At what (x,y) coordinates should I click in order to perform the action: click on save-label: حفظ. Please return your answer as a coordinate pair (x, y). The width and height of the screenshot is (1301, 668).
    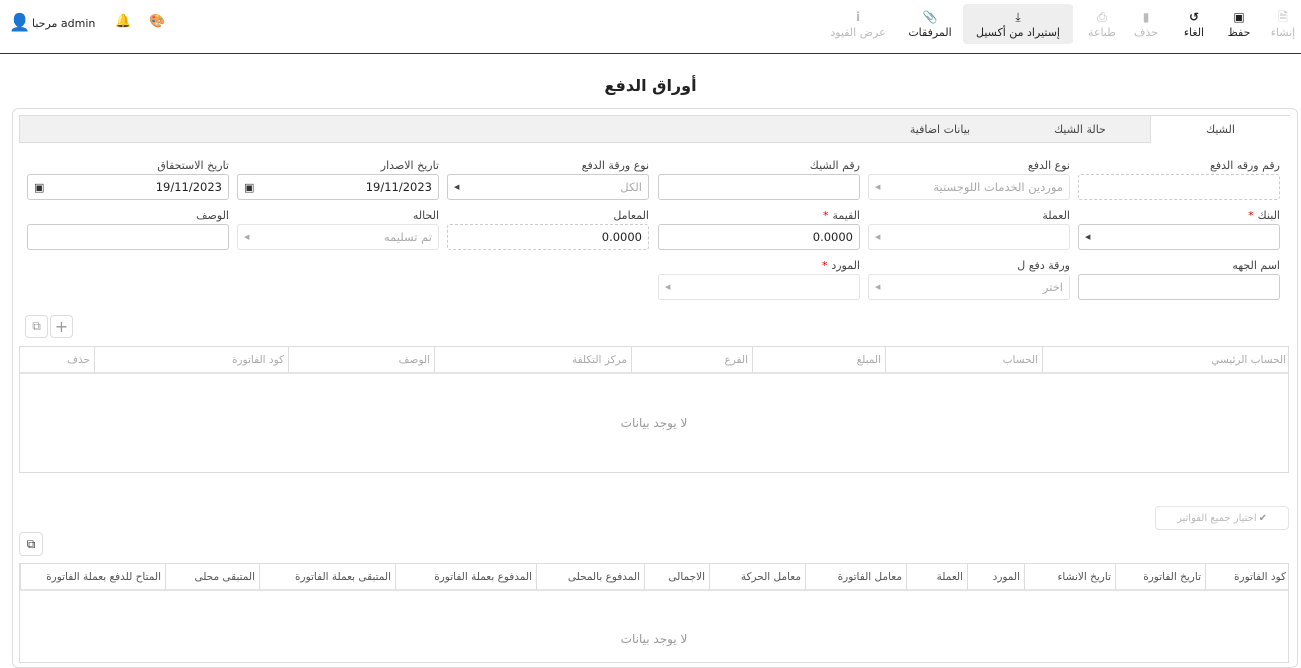
    Looking at the image, I should click on (1239, 32).